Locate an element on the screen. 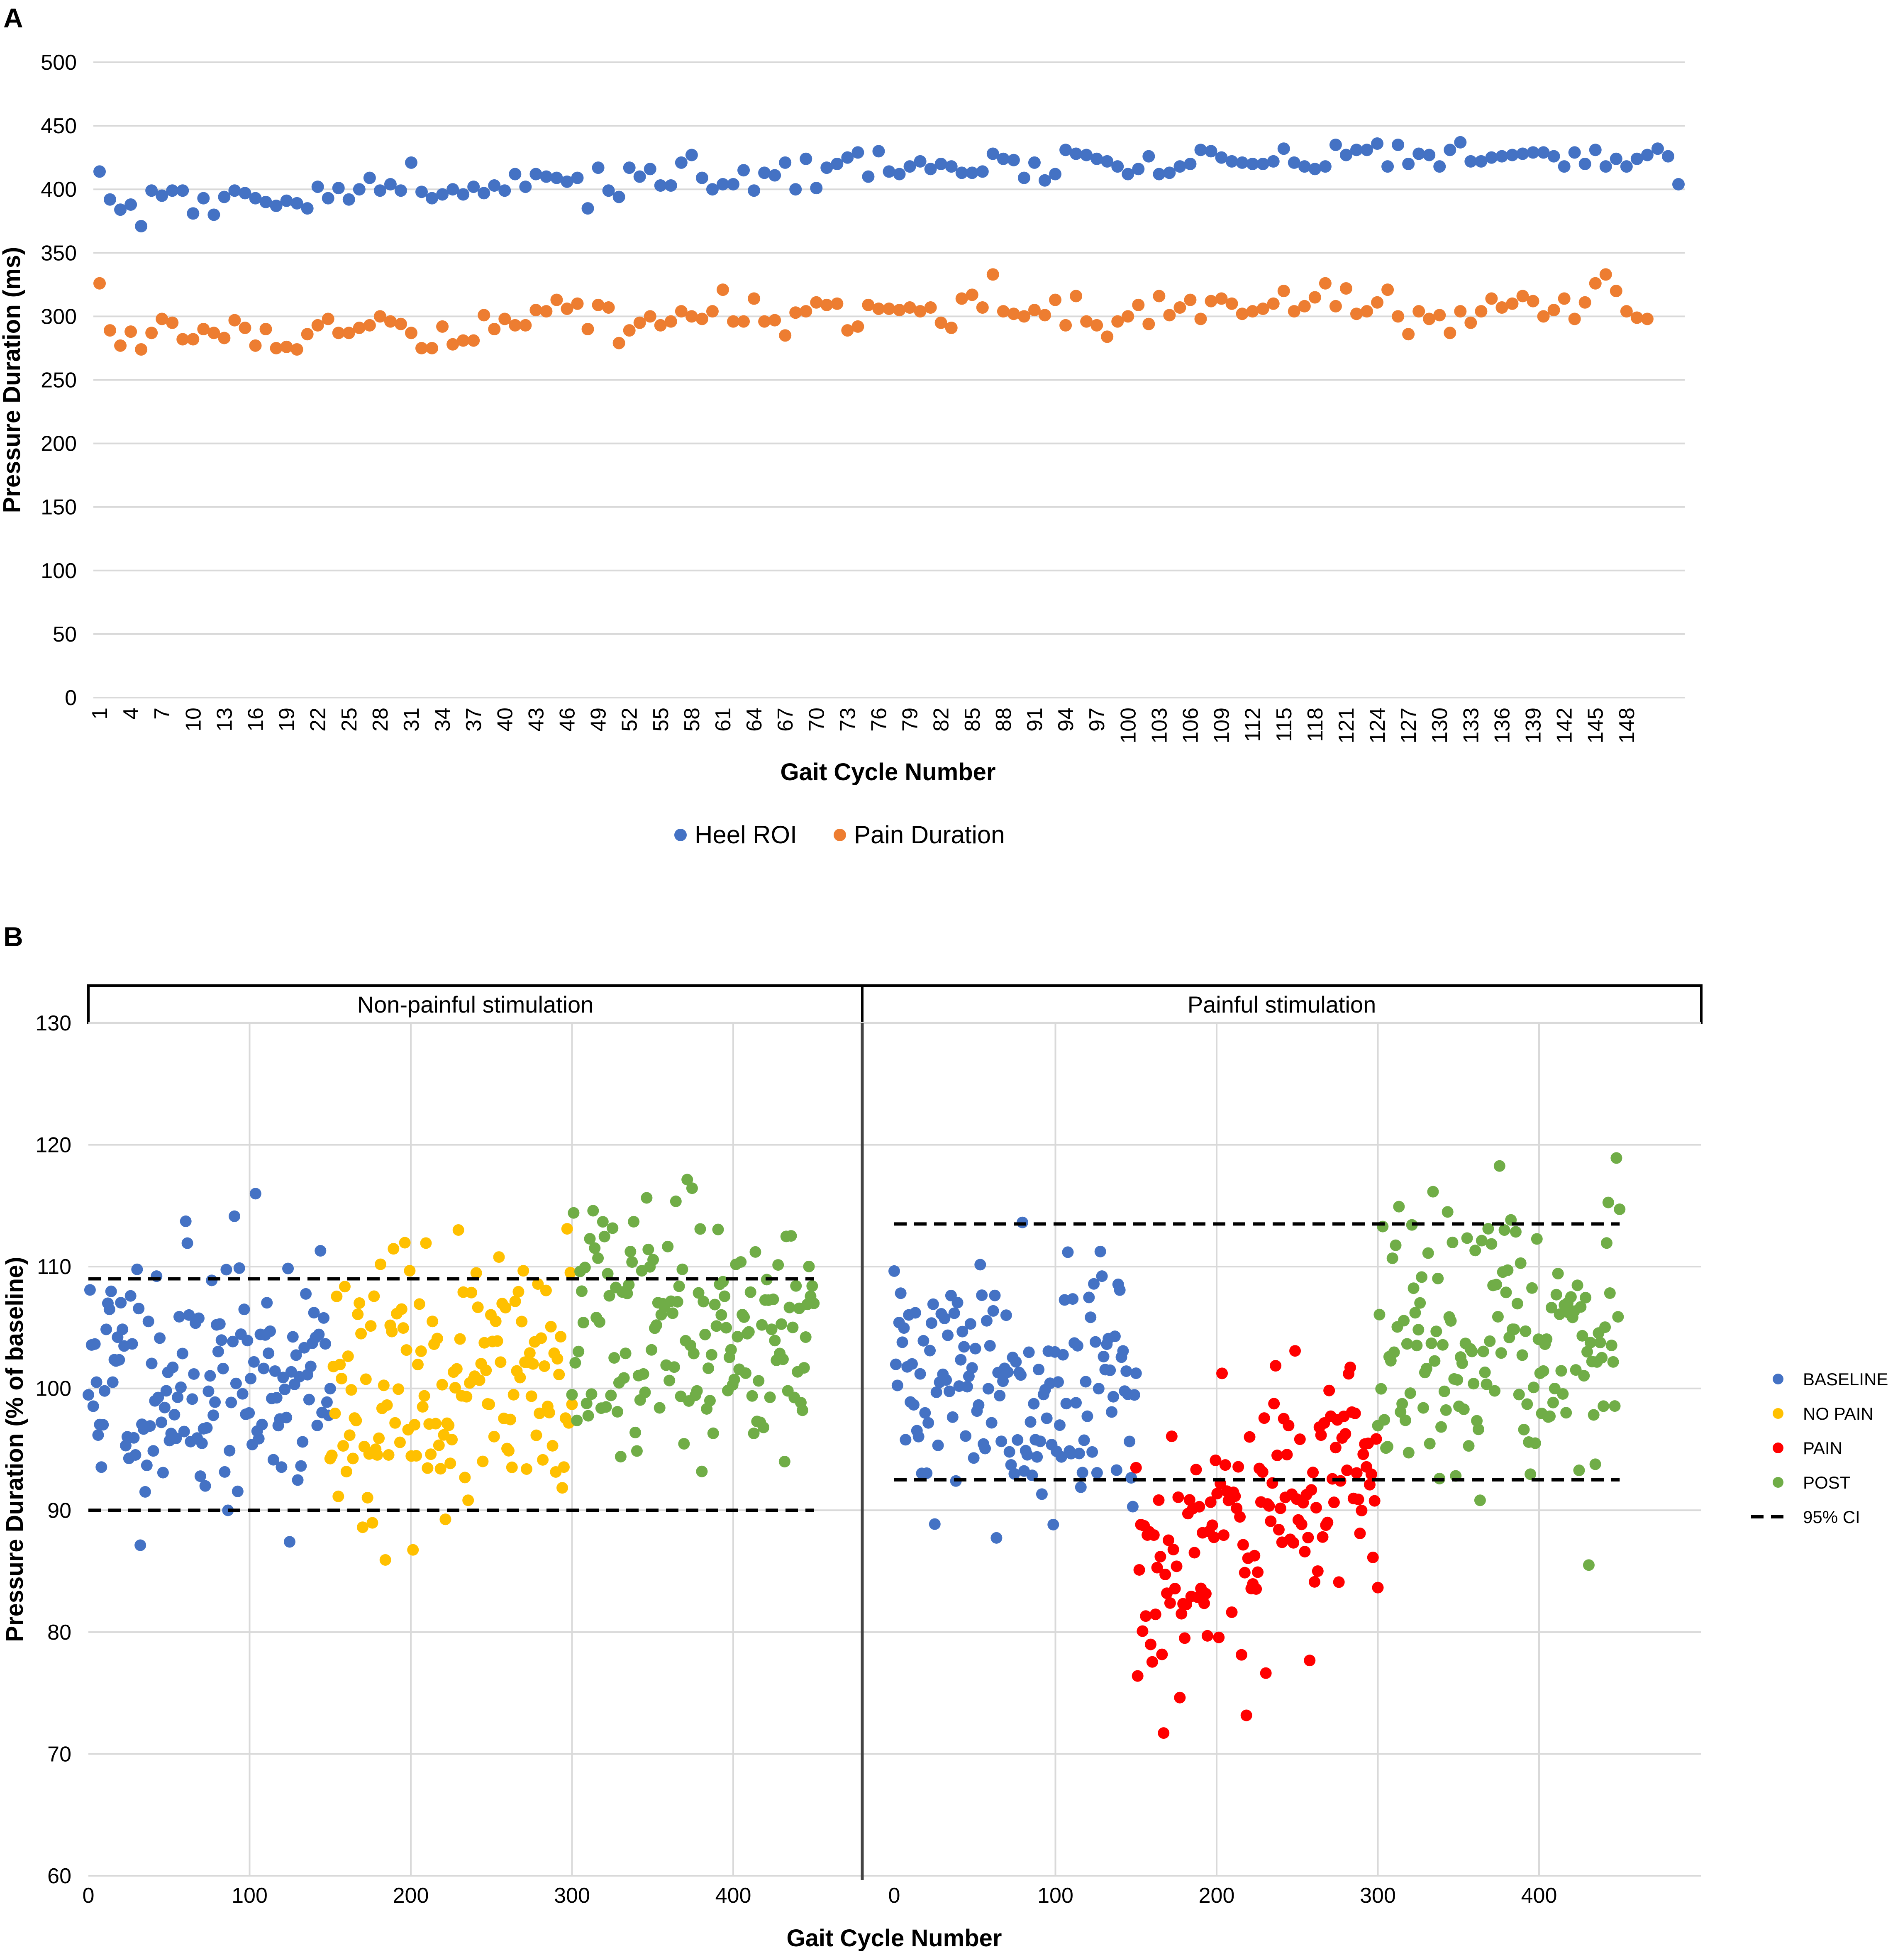 This screenshot has width=1893, height=1960. panel-label-b: B is located at coordinates (13, 937).